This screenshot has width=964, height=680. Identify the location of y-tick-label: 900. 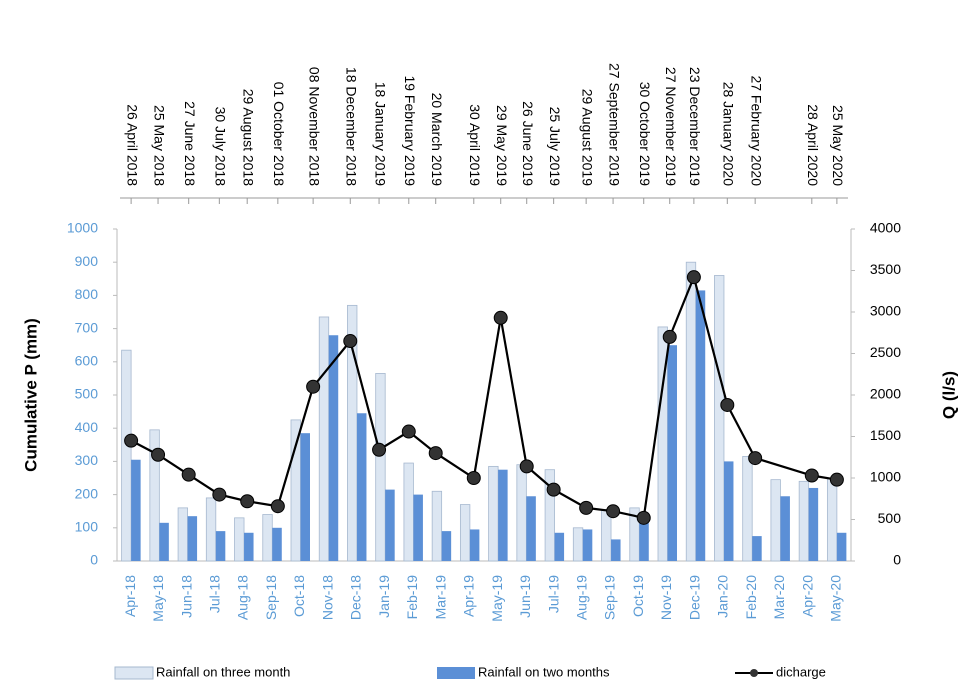
(87, 261).